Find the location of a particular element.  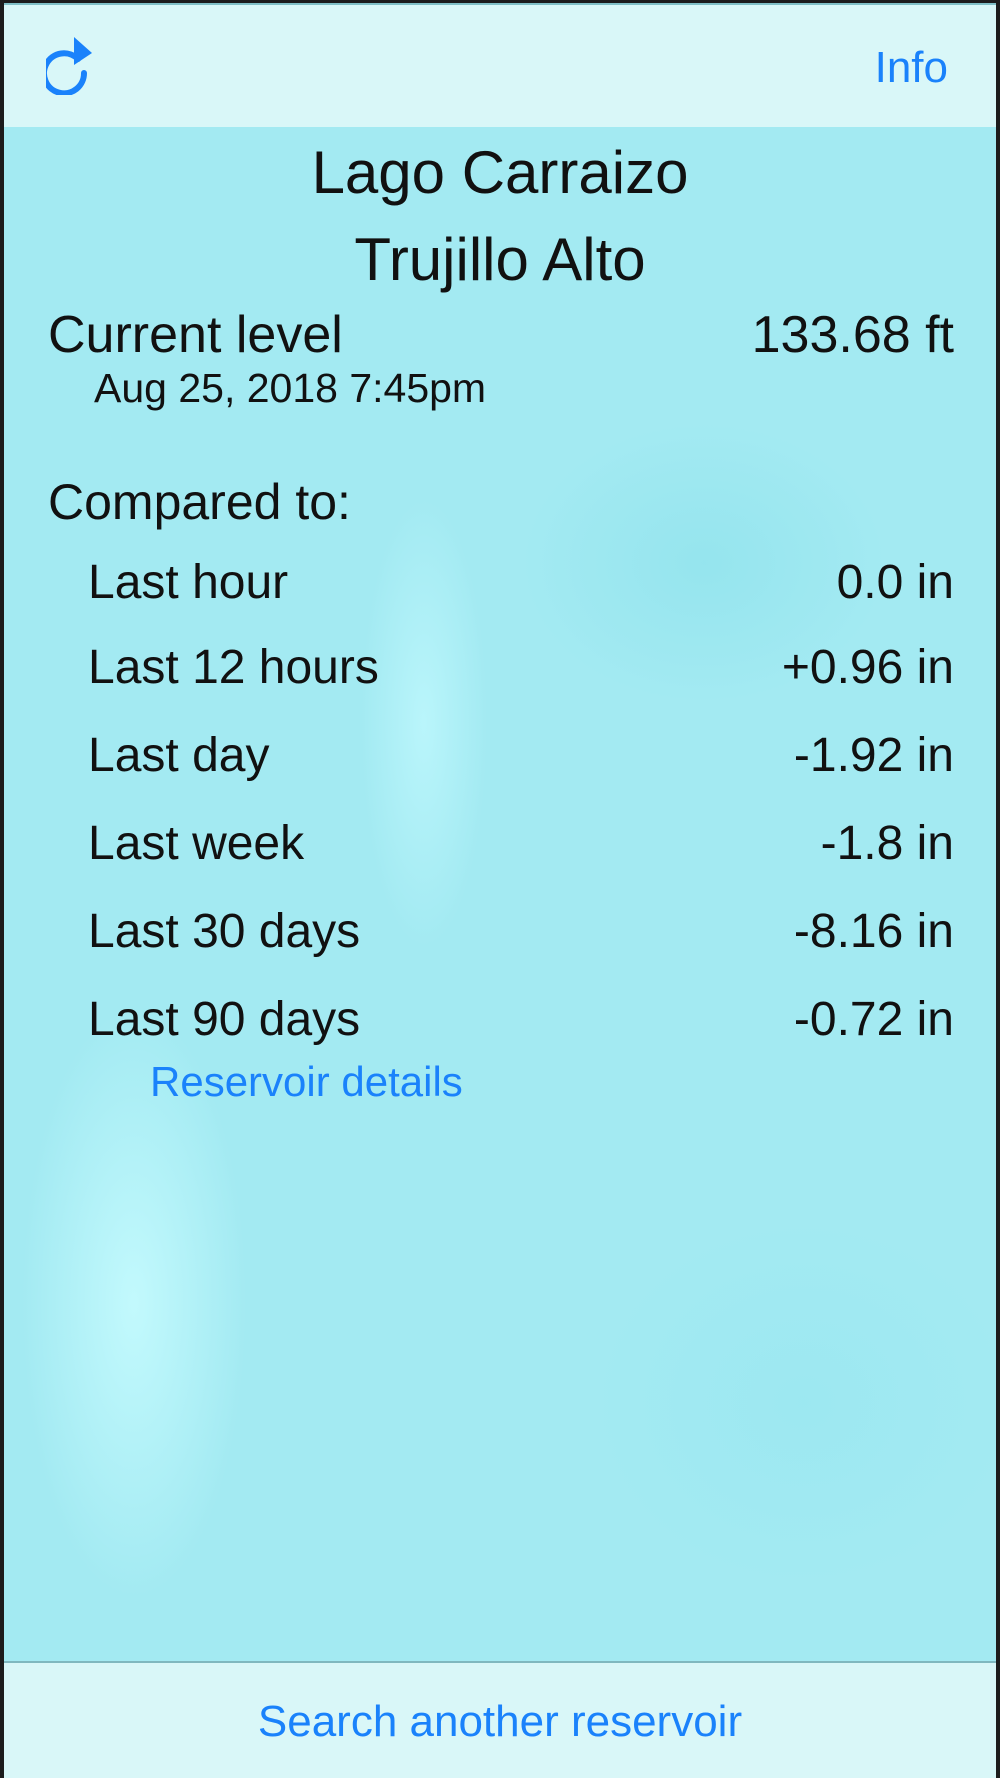

comparison-label: Last 30 days is located at coordinates (224, 931).